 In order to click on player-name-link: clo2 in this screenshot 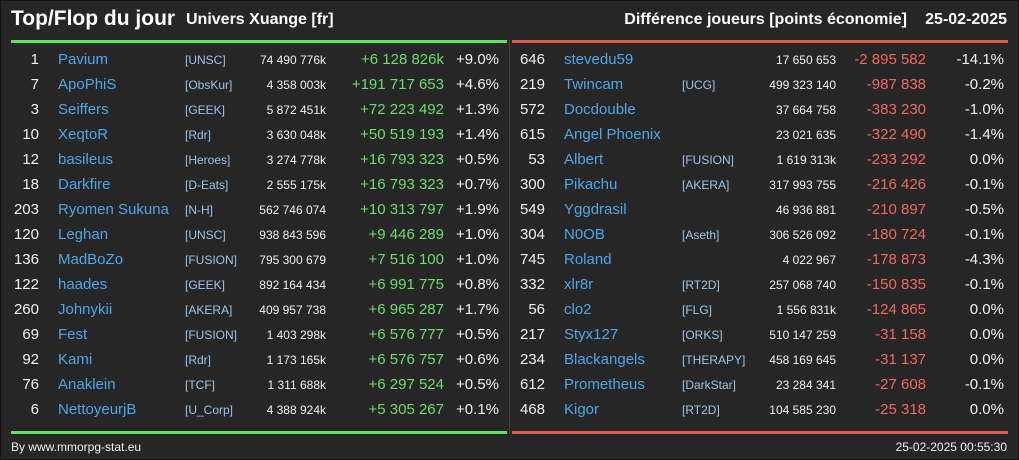, I will do `click(578, 309)`.